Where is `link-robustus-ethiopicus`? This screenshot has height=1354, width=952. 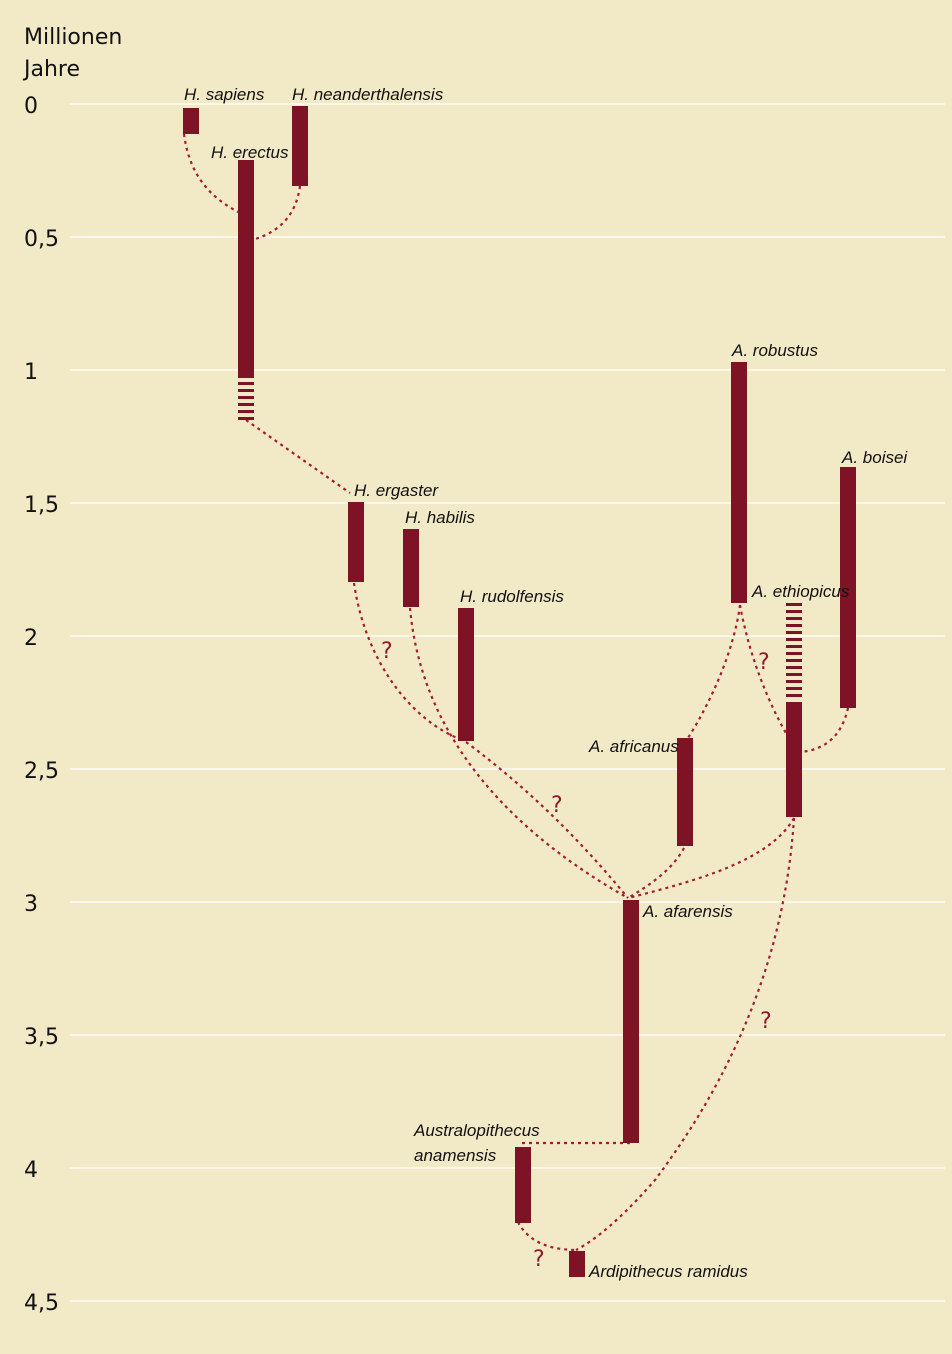 link-robustus-ethiopicus is located at coordinates (764, 672).